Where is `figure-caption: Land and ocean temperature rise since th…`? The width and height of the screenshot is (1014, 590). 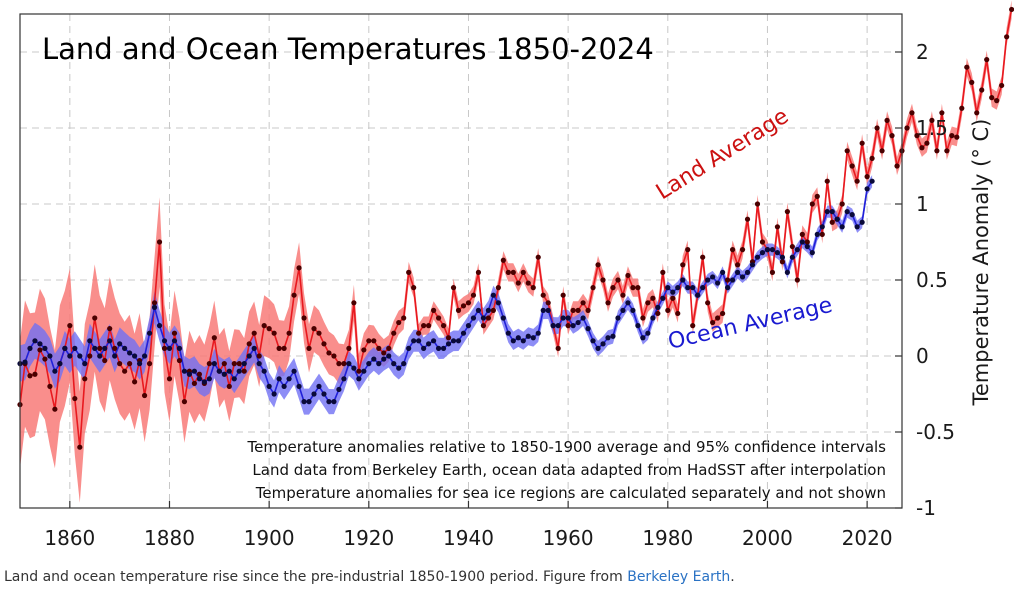 figure-caption: Land and ocean temperature rise since th… is located at coordinates (369, 577).